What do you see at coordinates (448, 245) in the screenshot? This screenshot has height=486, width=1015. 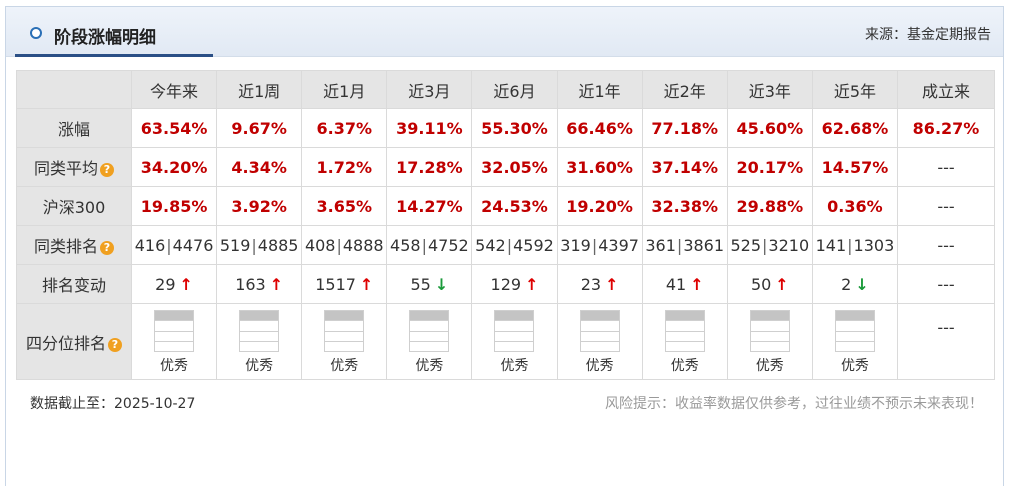 I see `rank-total: 4752` at bounding box center [448, 245].